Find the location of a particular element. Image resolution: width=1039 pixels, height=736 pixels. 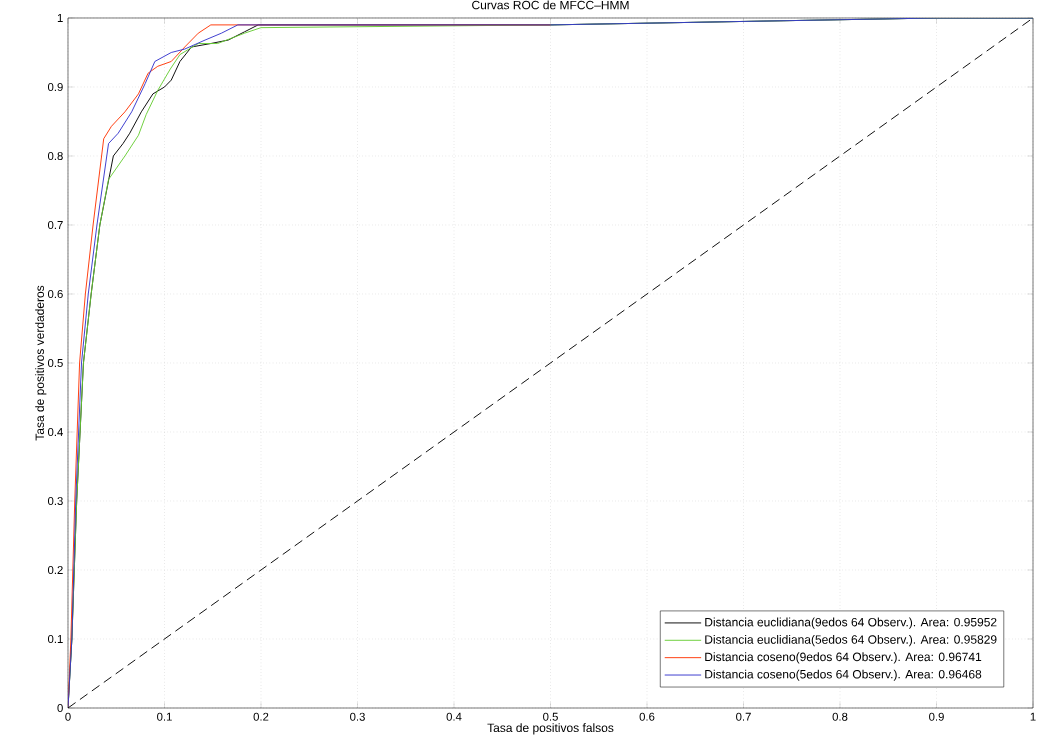

x-tick-label: 0.8 is located at coordinates (840, 716).